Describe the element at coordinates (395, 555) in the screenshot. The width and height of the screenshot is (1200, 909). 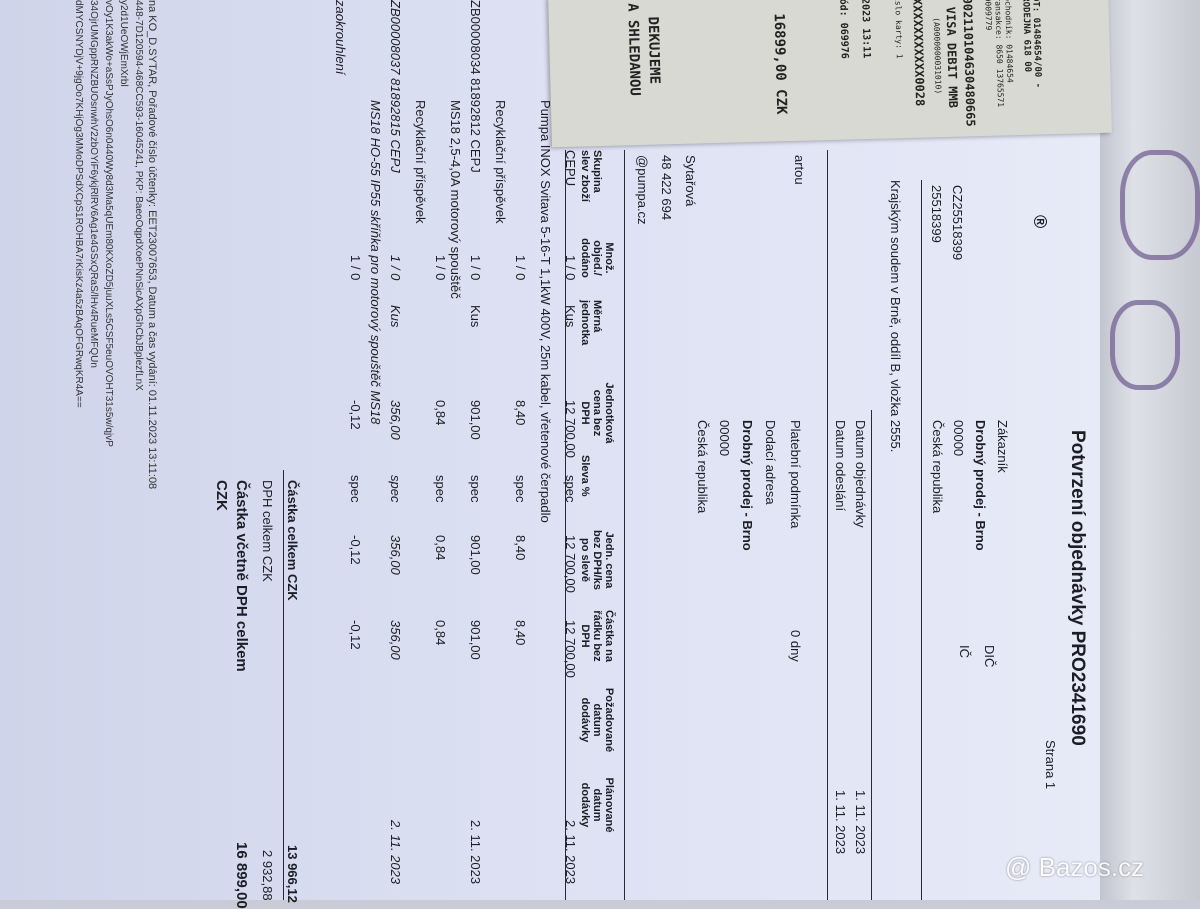
I see `cell-net: 356,00` at that location.